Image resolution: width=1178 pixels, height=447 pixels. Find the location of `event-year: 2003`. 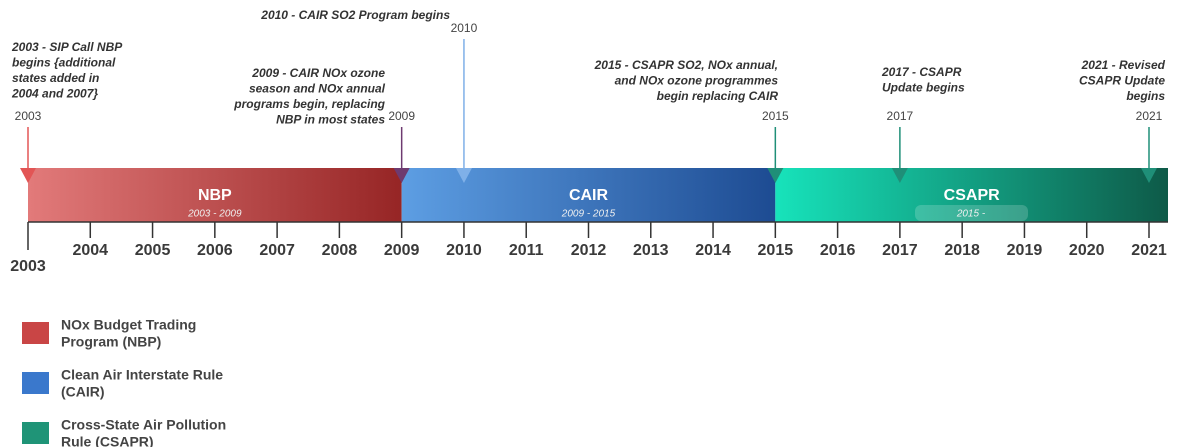

event-year: 2003 is located at coordinates (28, 116).